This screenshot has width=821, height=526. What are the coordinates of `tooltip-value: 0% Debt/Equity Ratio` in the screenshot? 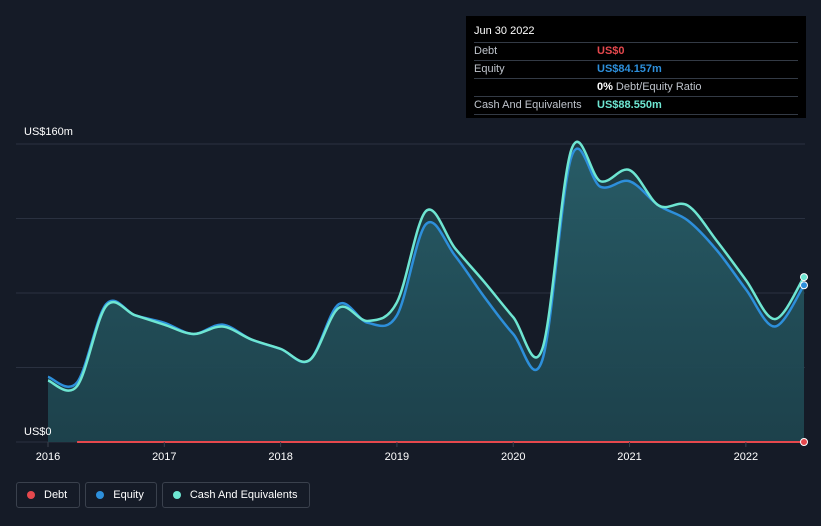 It's located at (649, 87).